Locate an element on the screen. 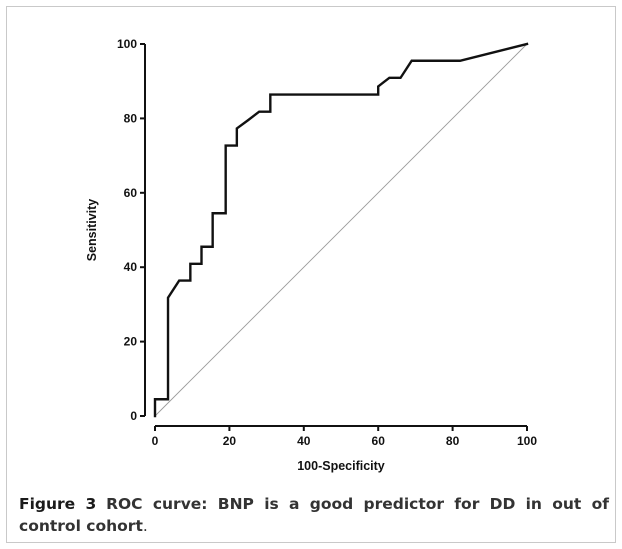 The height and width of the screenshot is (549, 622). x-tick-label: 40 is located at coordinates (304, 441).